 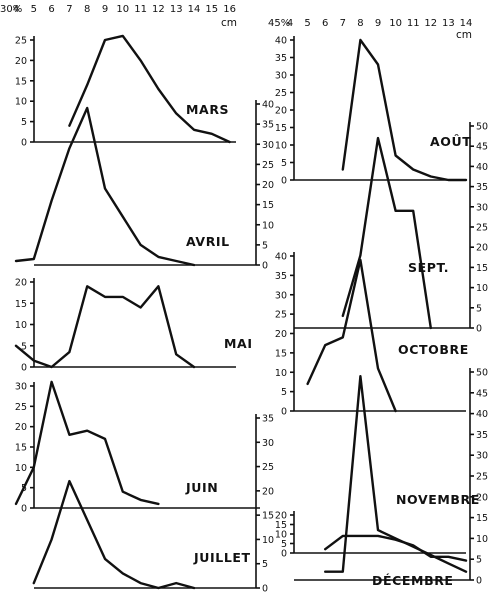 I want to click on month-label: OCTOBRE, so click(x=433, y=349).